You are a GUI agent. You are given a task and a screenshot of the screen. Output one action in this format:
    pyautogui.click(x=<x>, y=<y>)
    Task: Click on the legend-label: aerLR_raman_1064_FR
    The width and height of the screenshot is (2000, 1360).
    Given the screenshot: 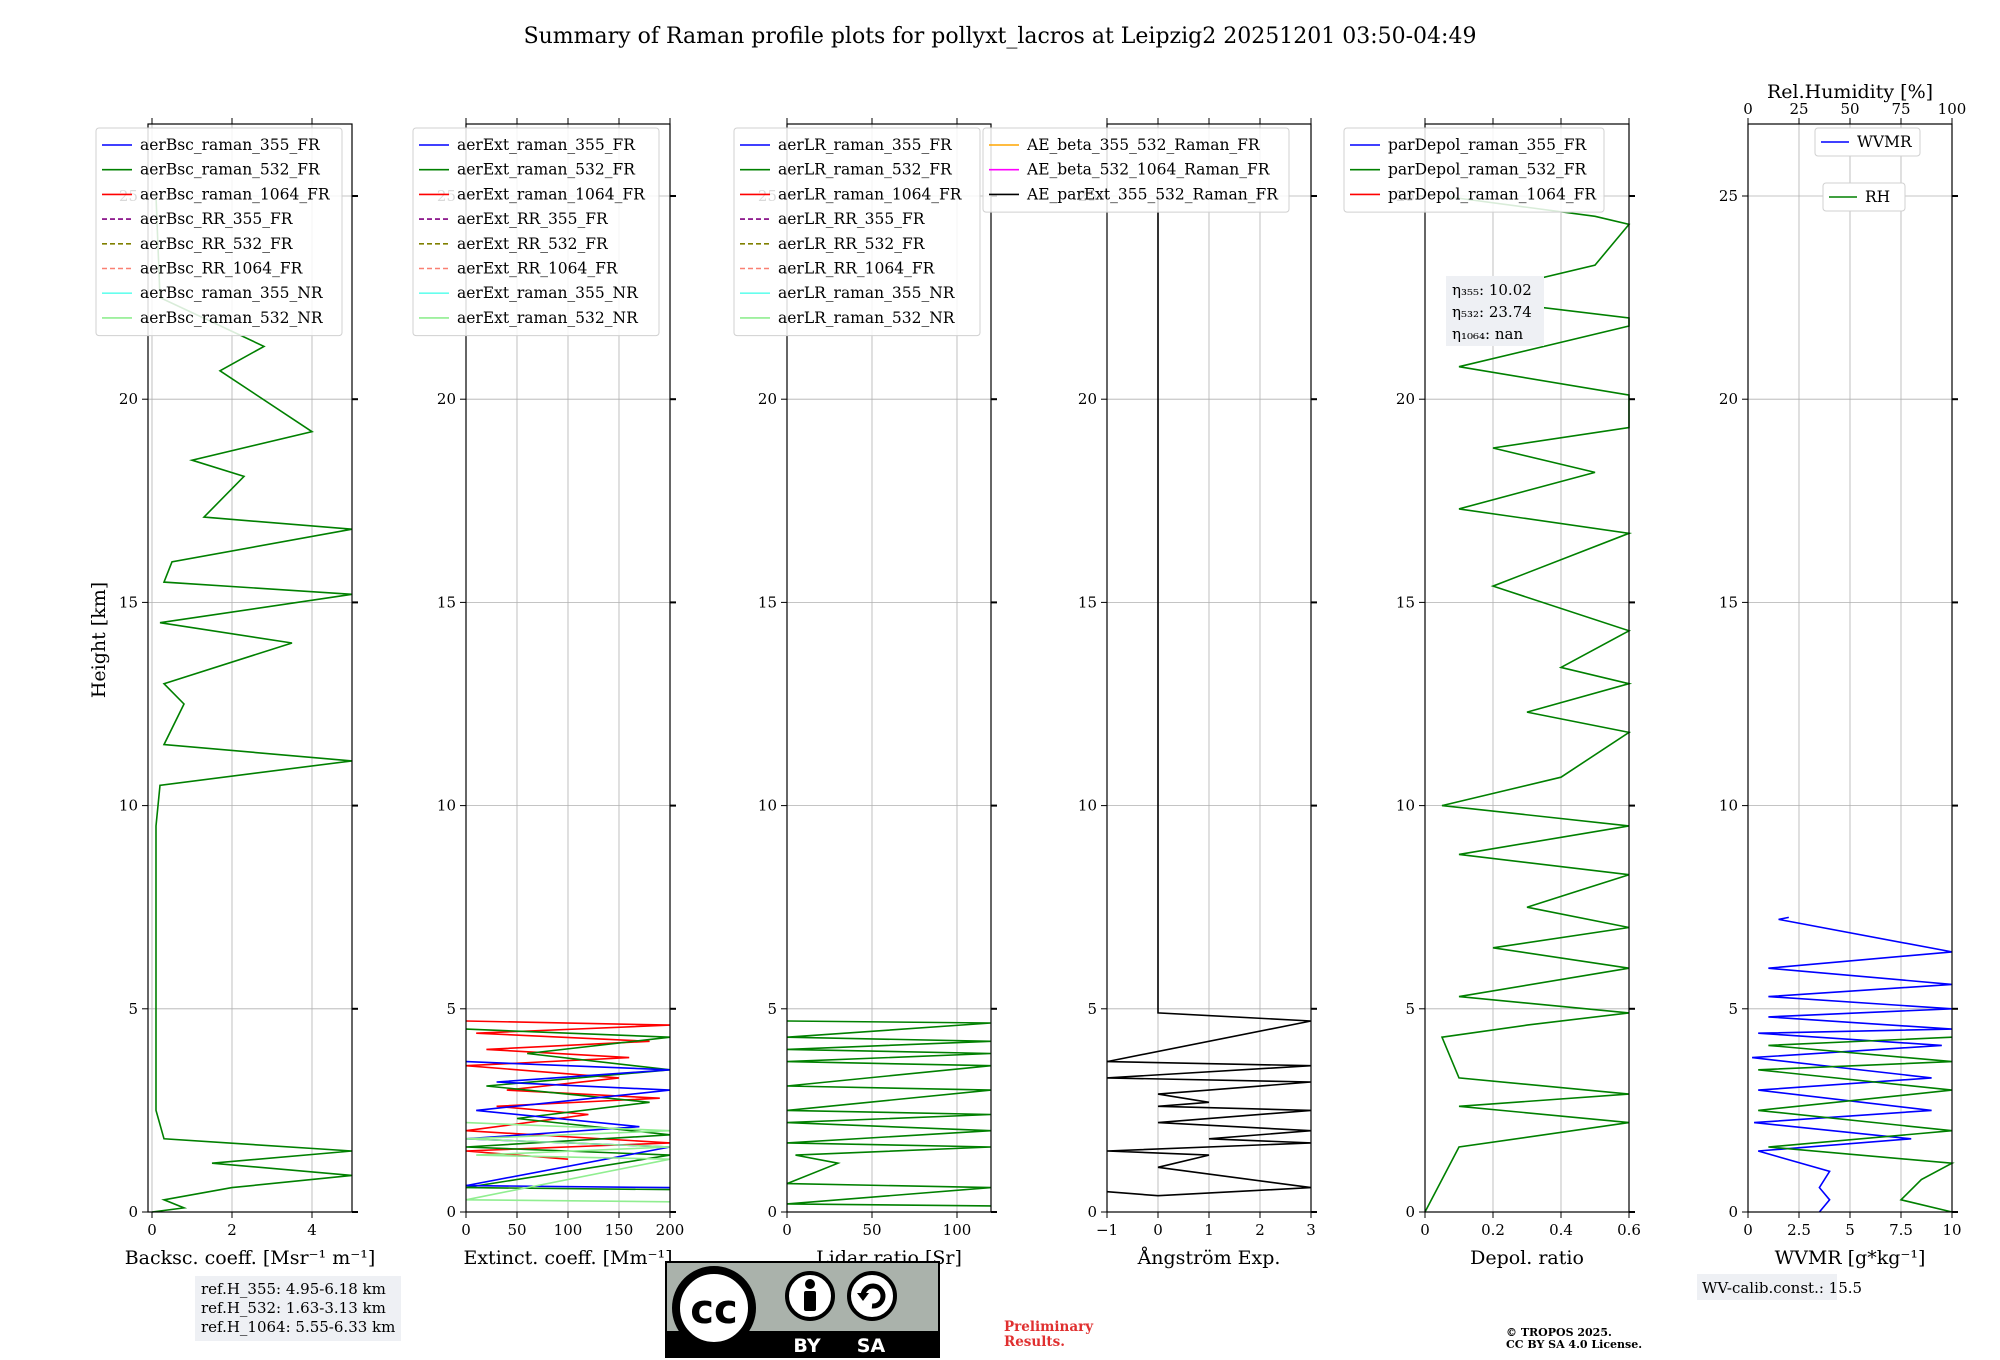 What is the action you would take?
    pyautogui.click(x=870, y=194)
    